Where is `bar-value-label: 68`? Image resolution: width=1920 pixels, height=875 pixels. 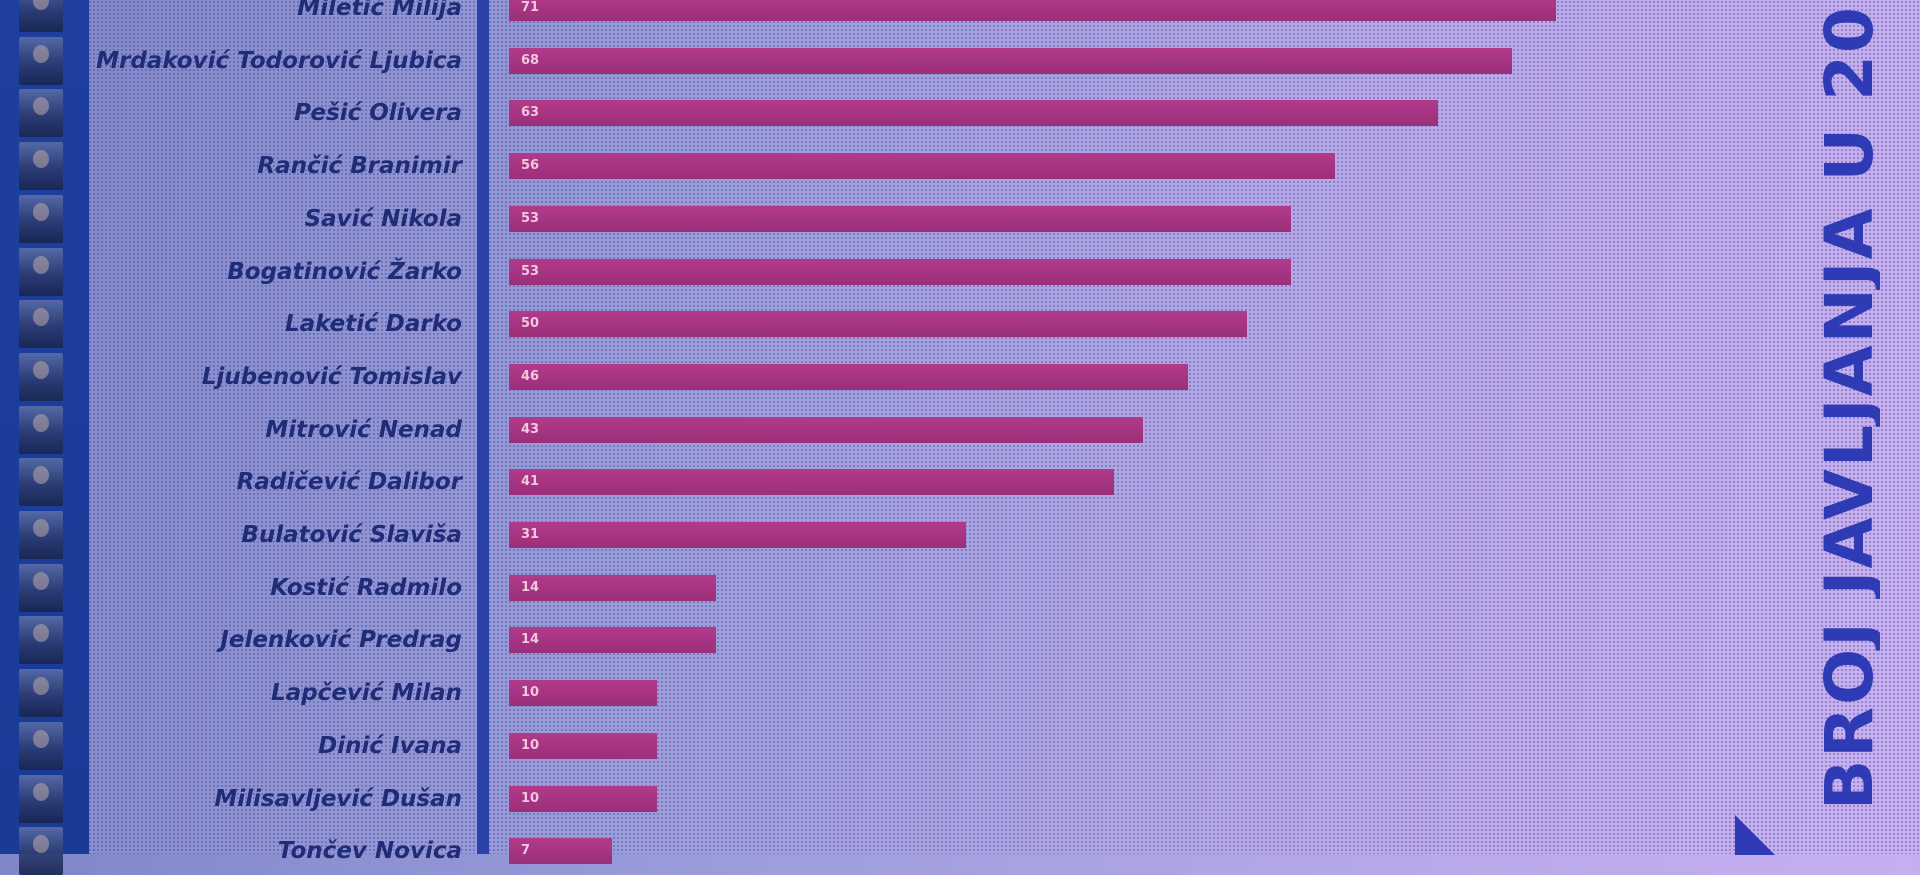
bar-value-label: 68 is located at coordinates (530, 60).